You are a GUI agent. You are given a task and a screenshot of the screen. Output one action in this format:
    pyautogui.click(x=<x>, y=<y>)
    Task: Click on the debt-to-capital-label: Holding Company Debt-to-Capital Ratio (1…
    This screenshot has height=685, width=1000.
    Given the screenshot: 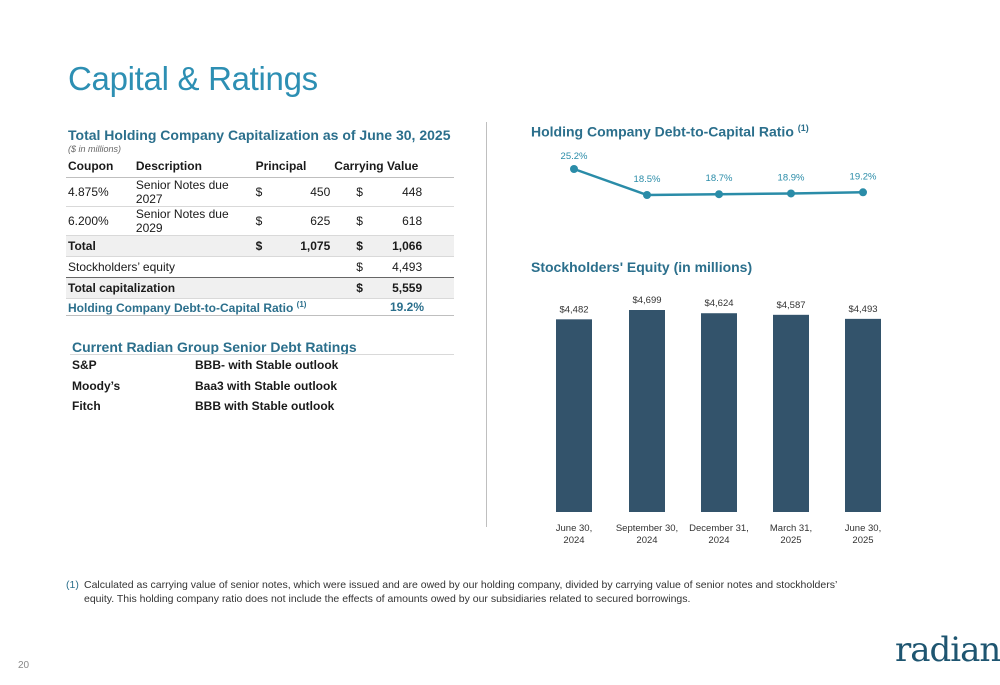 What is the action you would take?
    pyautogui.click(x=187, y=307)
    